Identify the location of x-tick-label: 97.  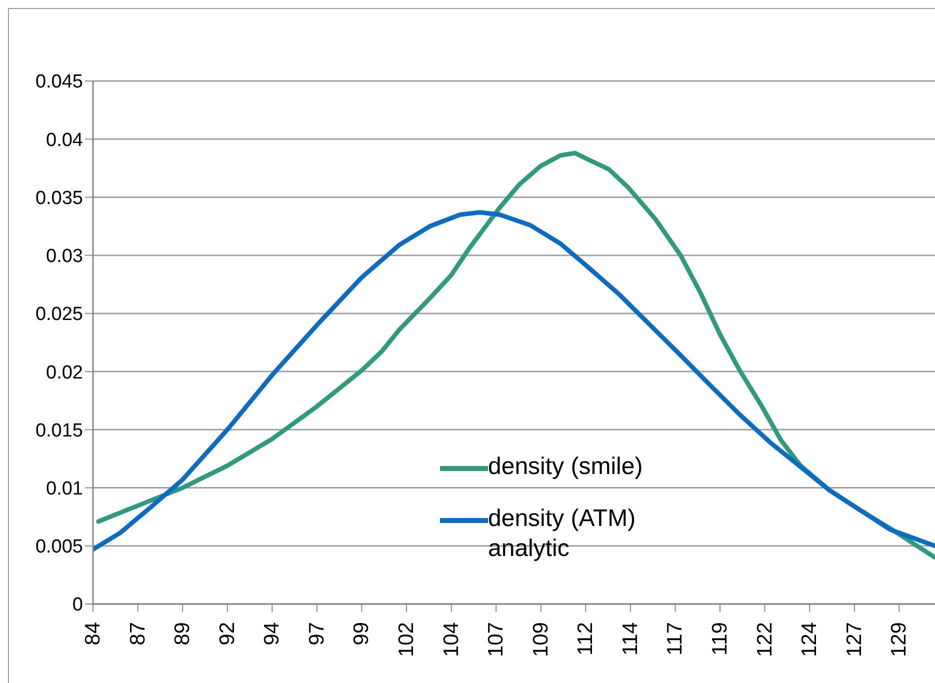
(316, 634).